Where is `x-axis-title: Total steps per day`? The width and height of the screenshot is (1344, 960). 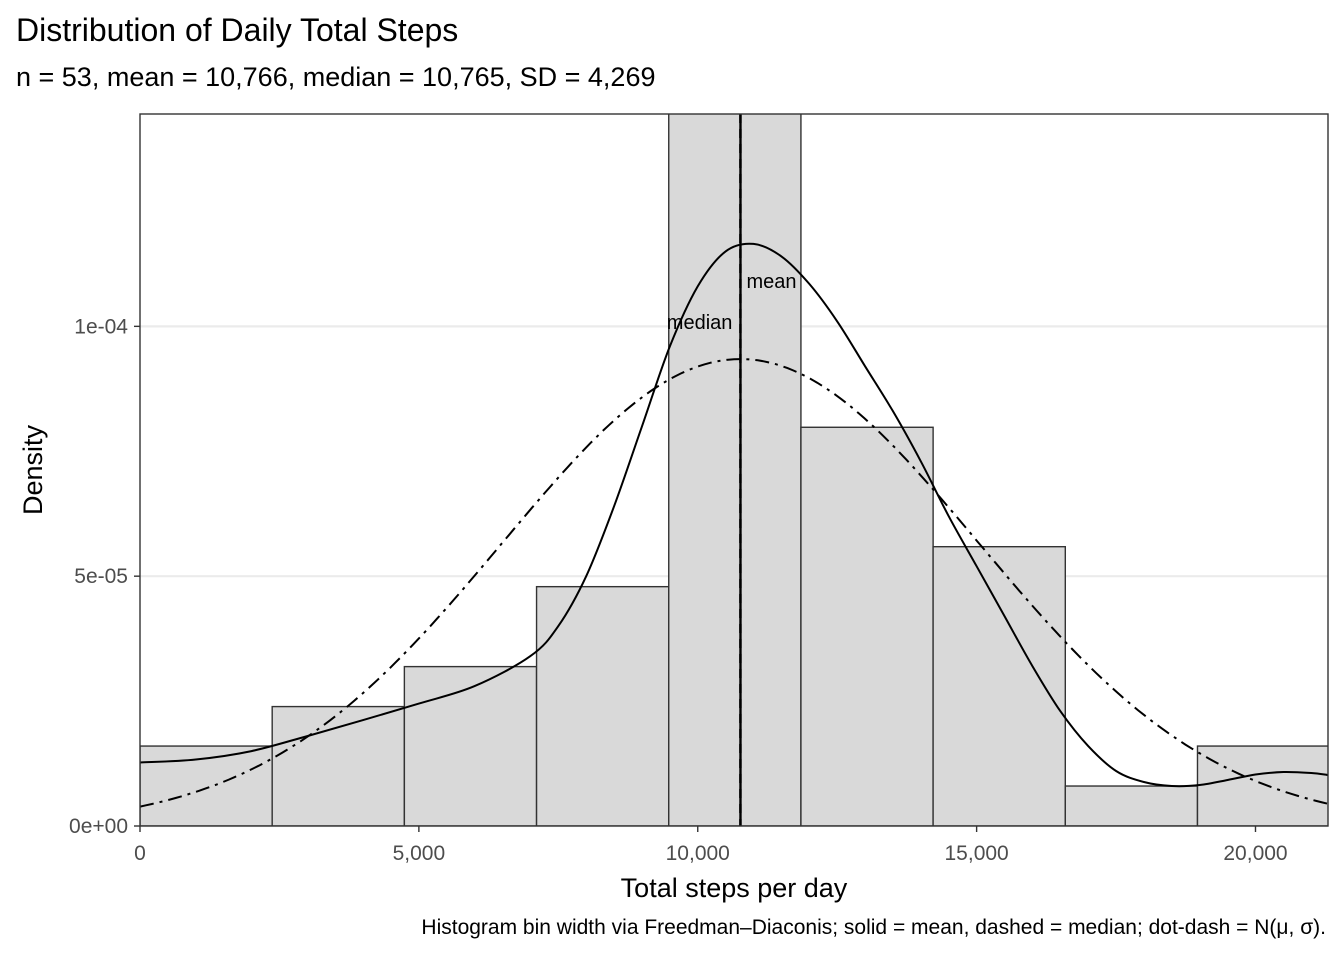 x-axis-title: Total steps per day is located at coordinates (734, 888).